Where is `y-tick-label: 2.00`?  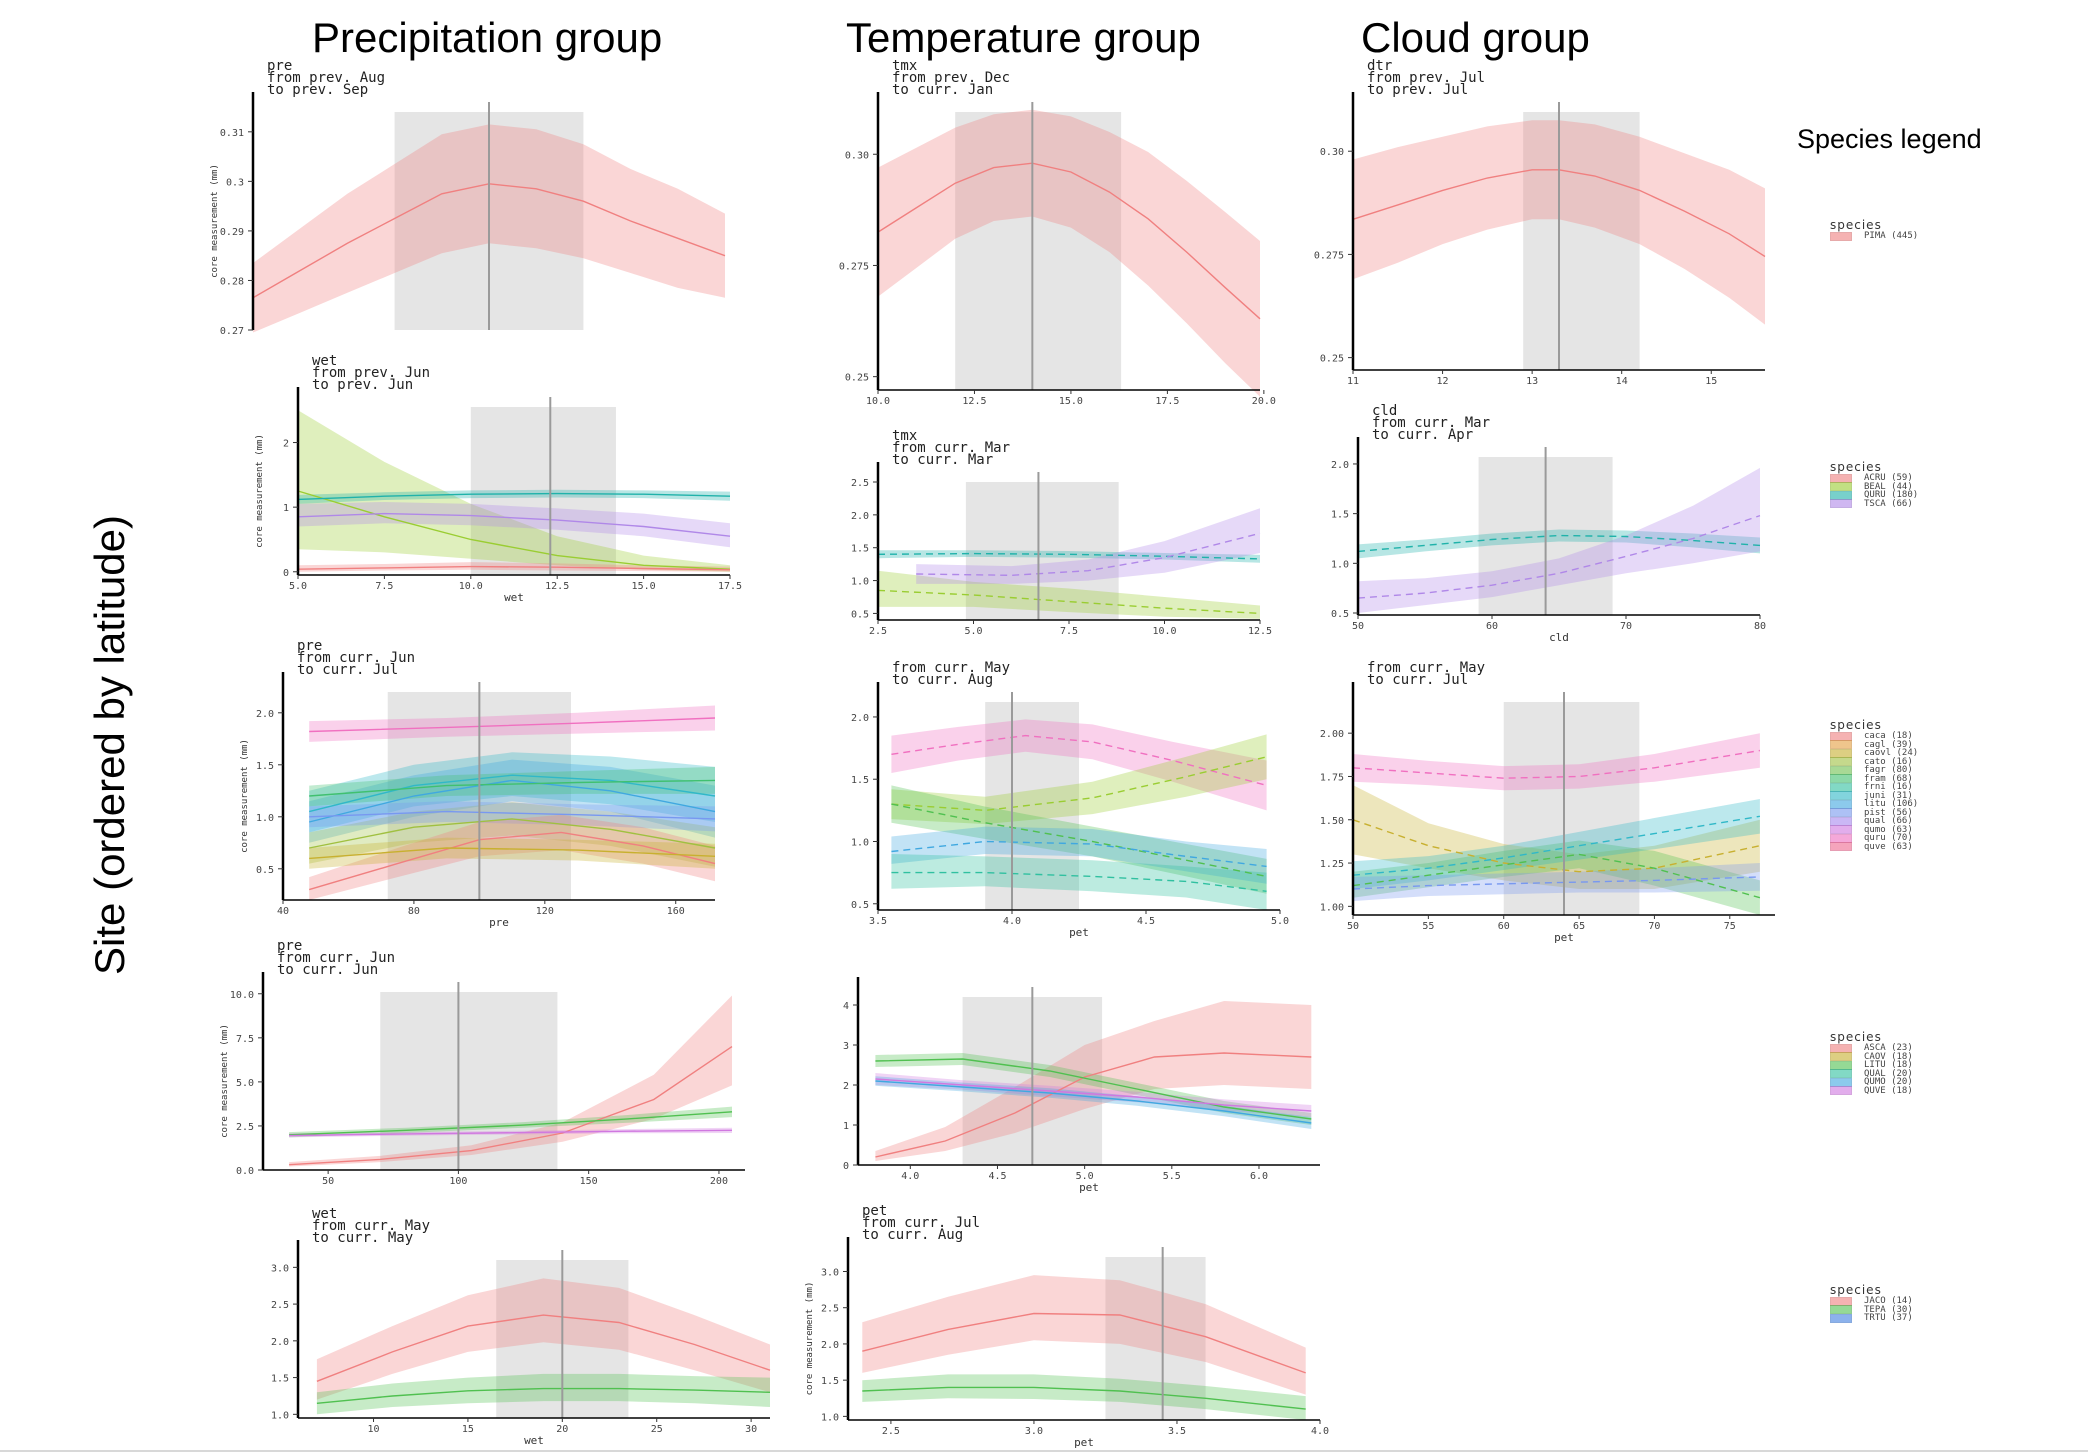
y-tick-label: 2.00 is located at coordinates (1332, 734).